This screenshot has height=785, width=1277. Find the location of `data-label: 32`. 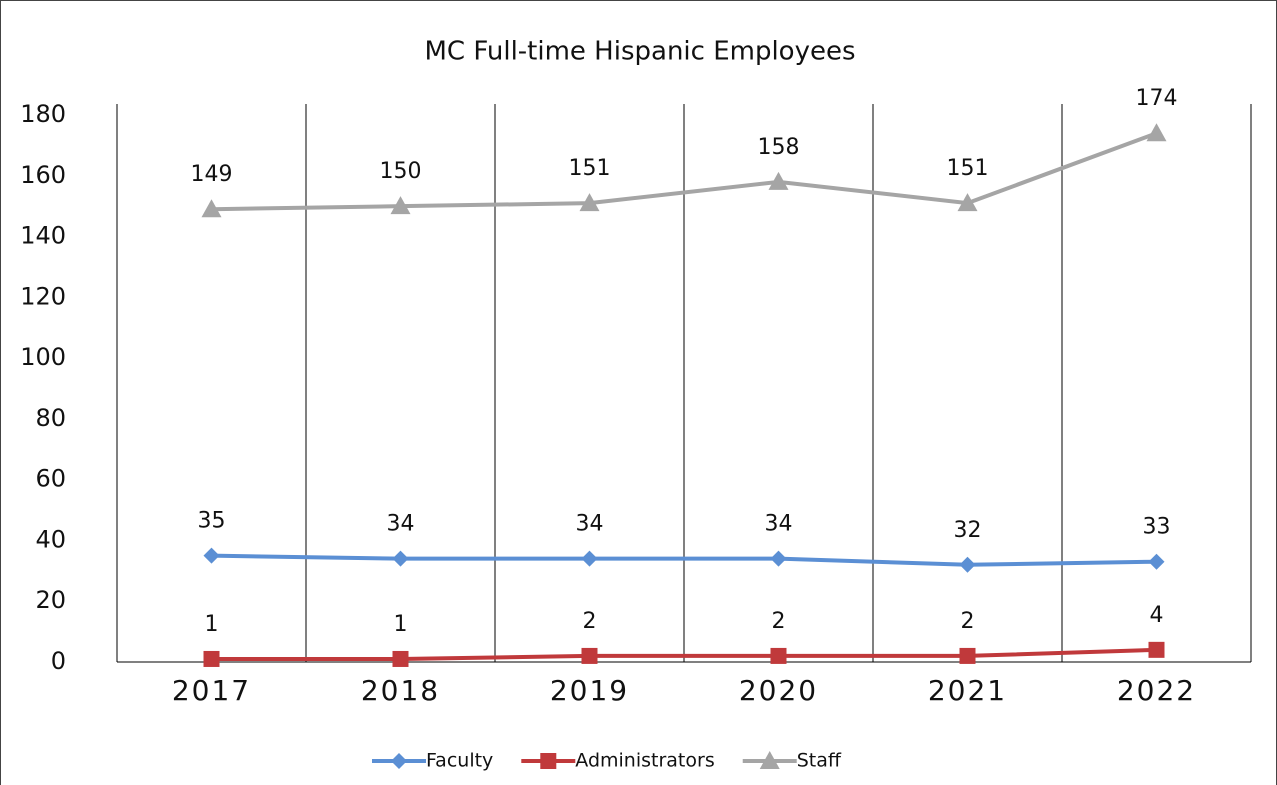

data-label: 32 is located at coordinates (968, 530).